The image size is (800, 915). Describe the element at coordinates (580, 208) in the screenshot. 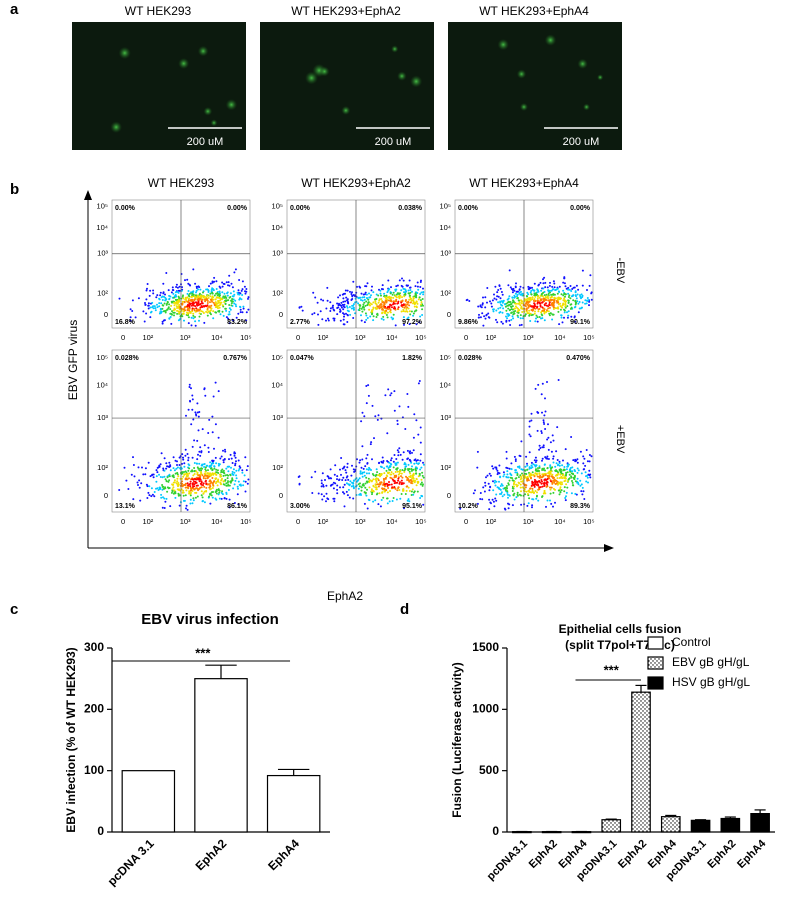

I see `quadrant-percent: 0.00%` at that location.